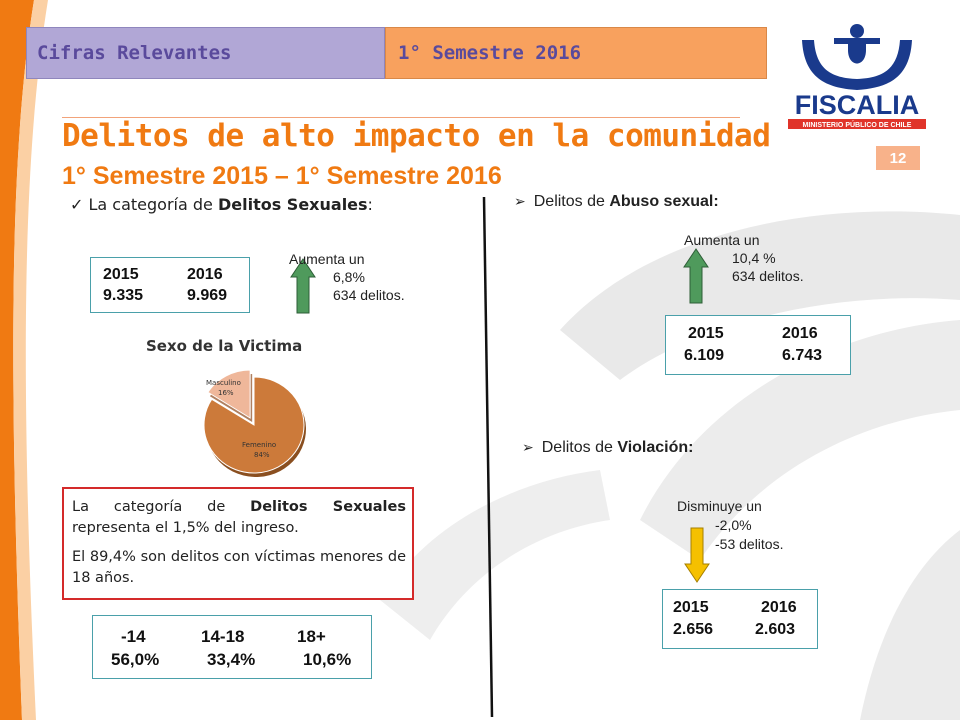 The width and height of the screenshot is (960, 720). What do you see at coordinates (292, 204) in the screenshot?
I see `sexuales-heading-bold: Delitos Sexuales` at bounding box center [292, 204].